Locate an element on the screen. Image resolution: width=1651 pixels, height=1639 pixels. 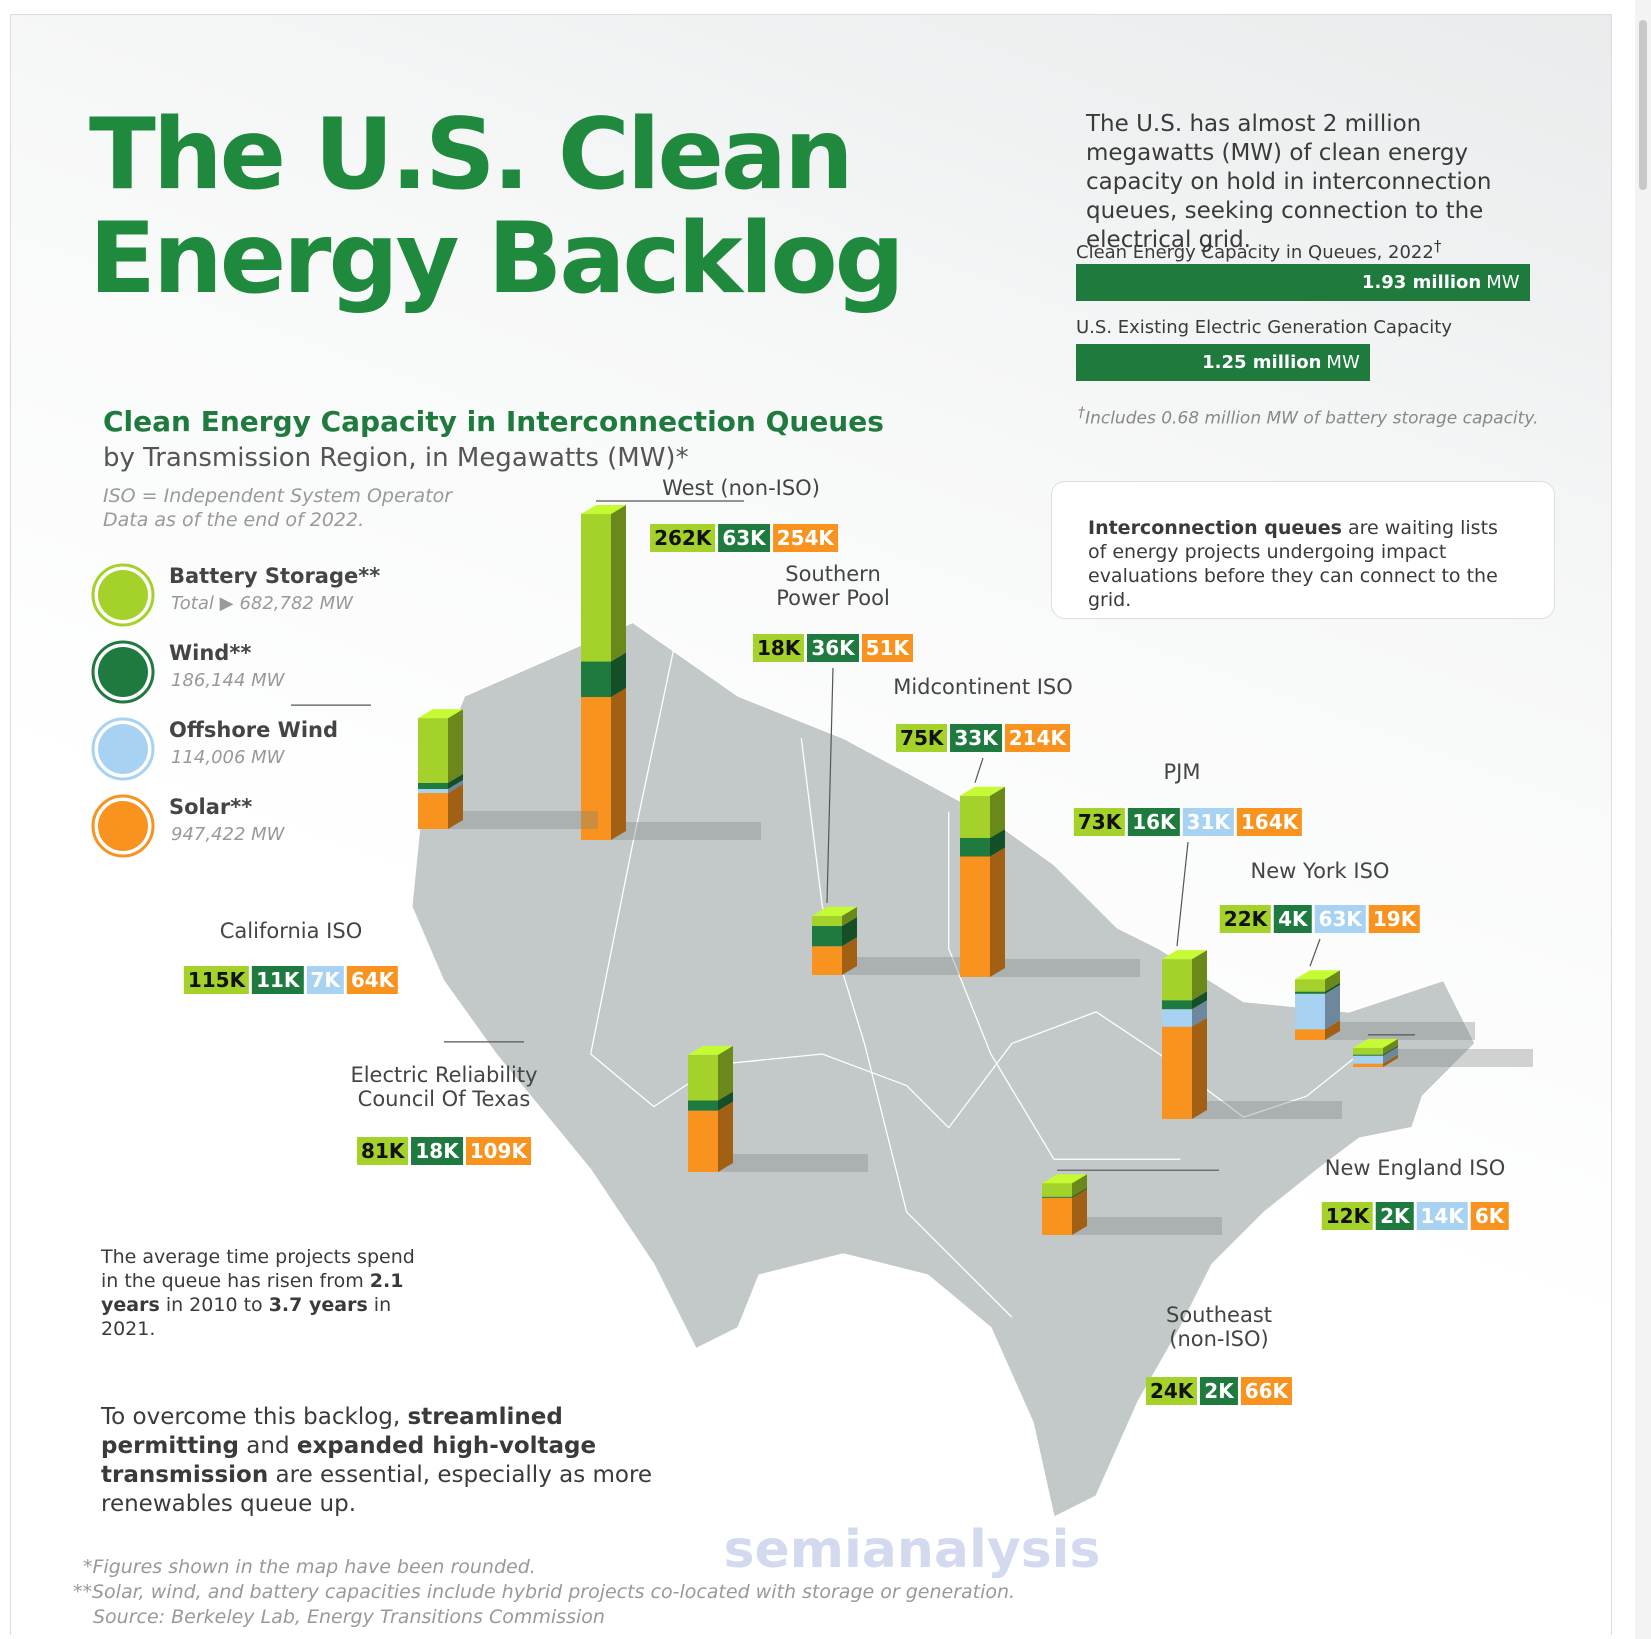
value-label: 73K is located at coordinates (1099, 822).